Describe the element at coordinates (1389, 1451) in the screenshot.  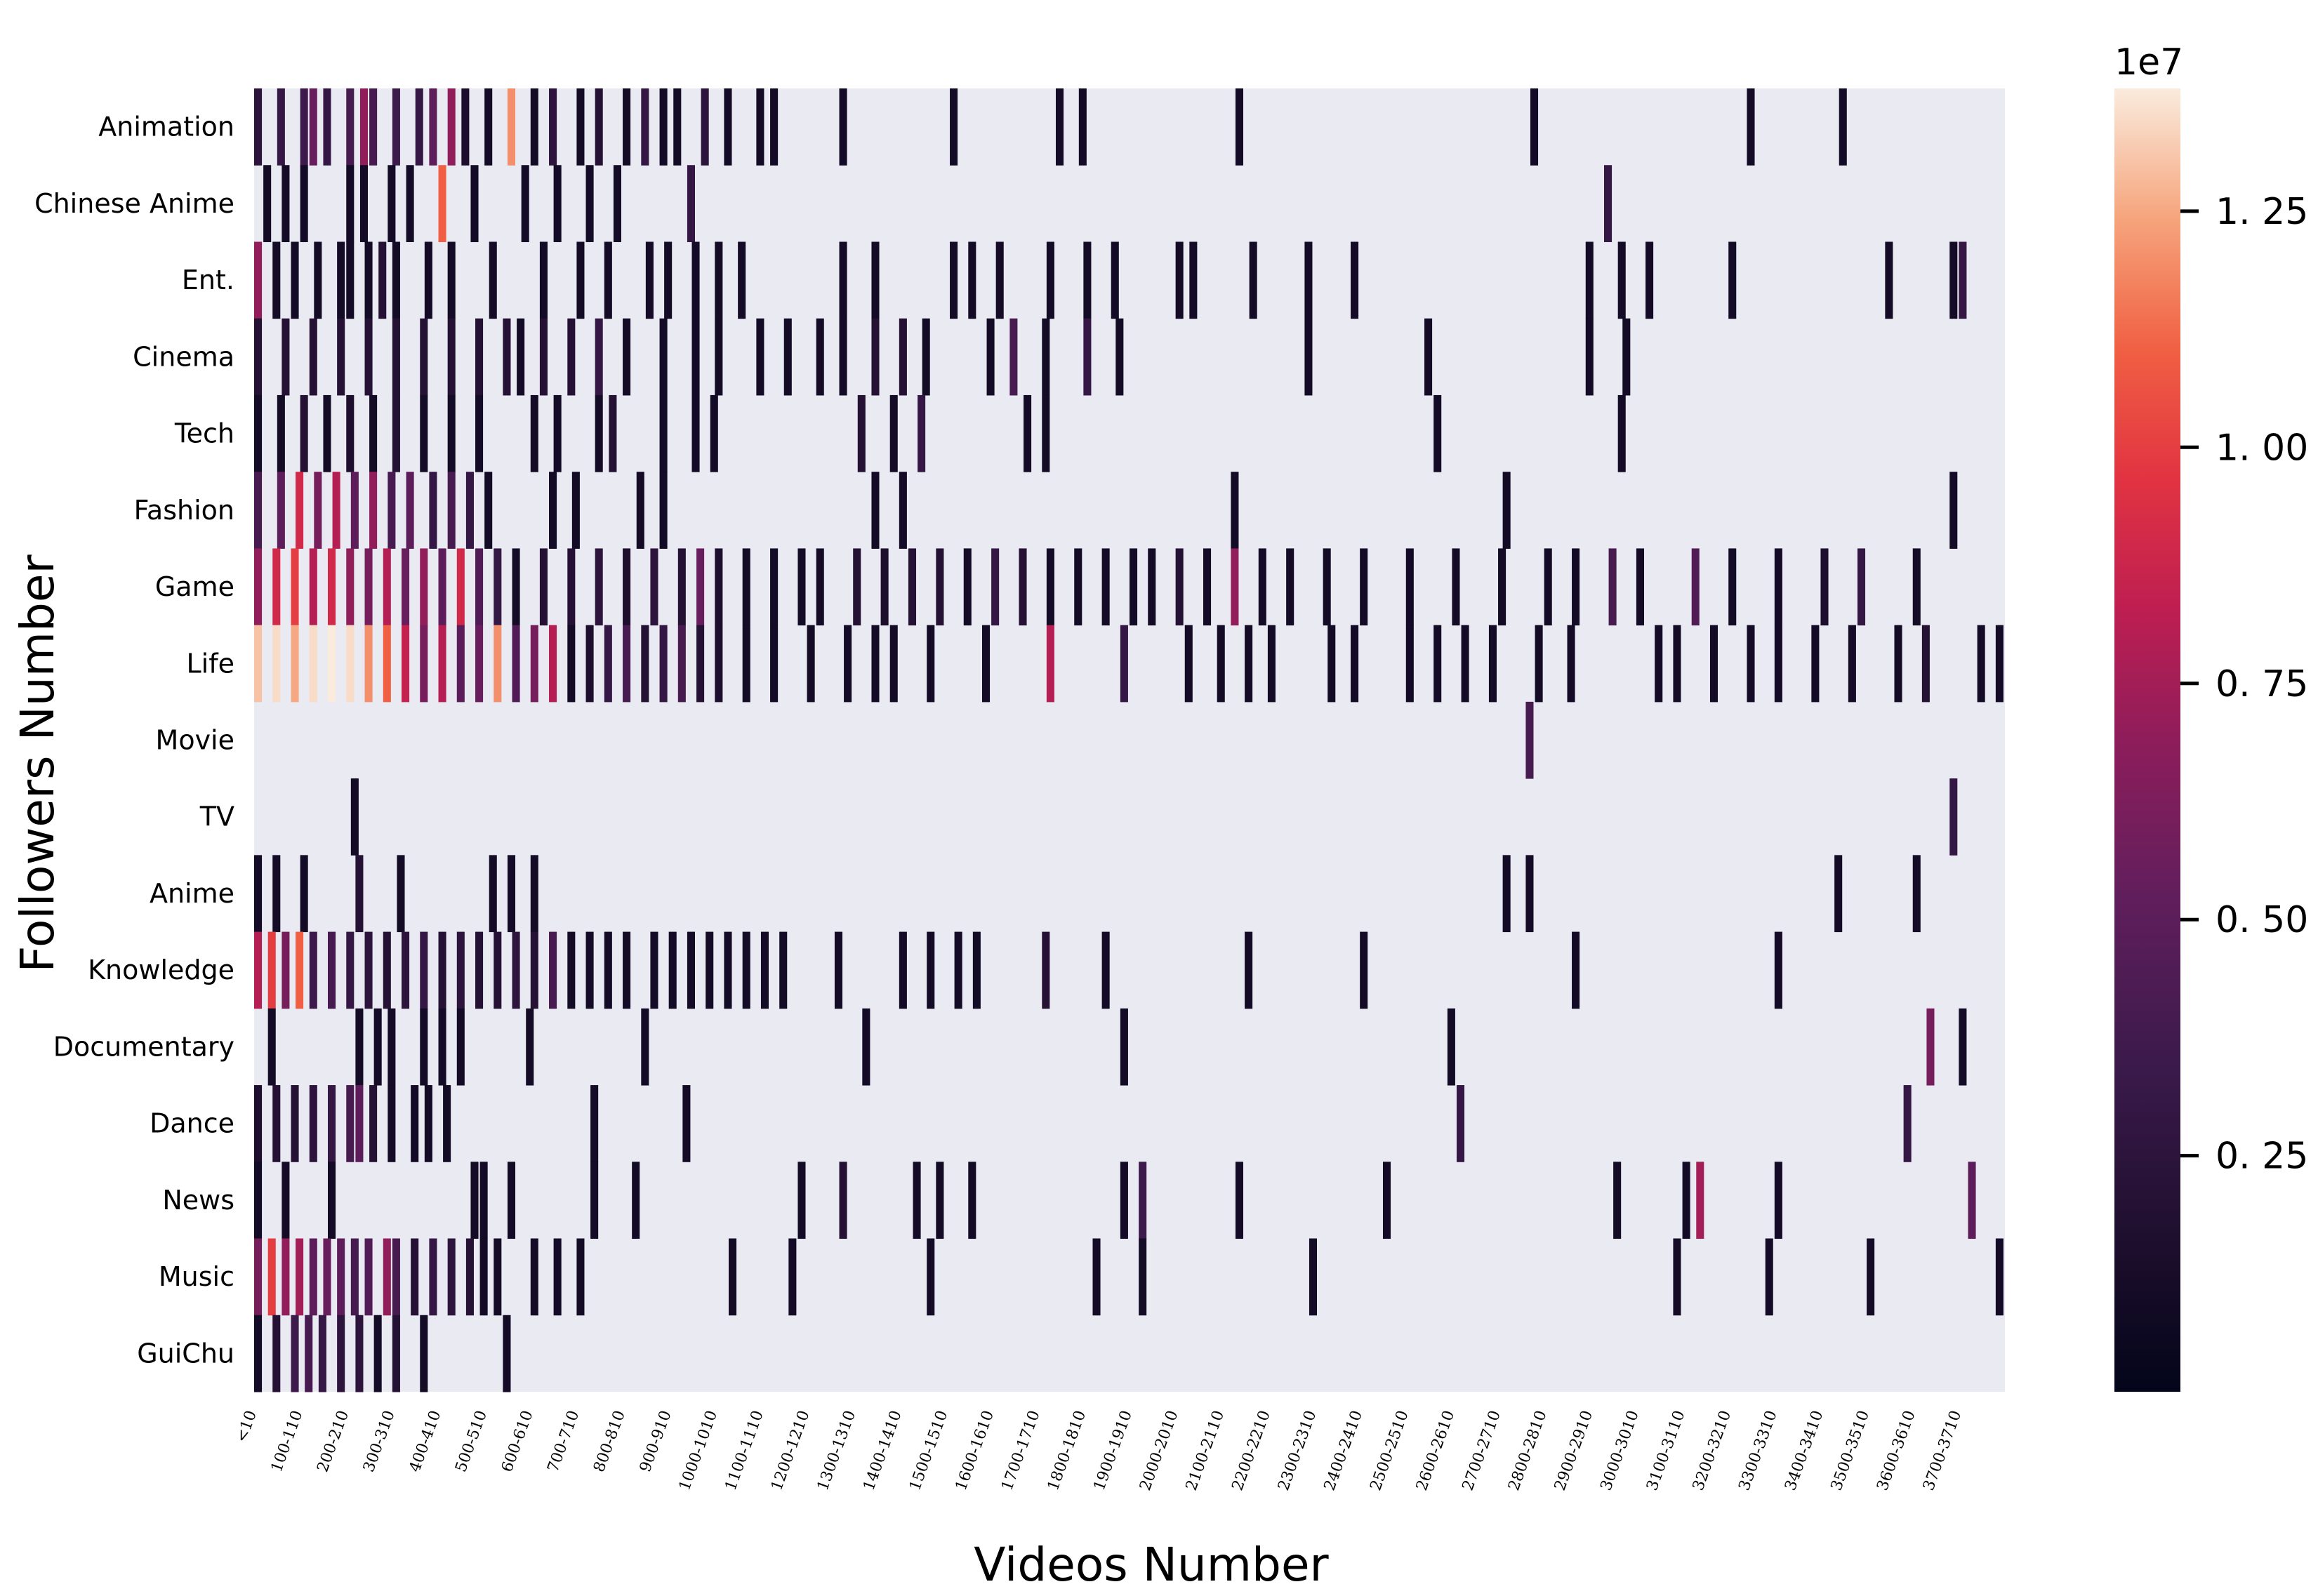
I see `x-tick-label: 2500-2510` at that location.